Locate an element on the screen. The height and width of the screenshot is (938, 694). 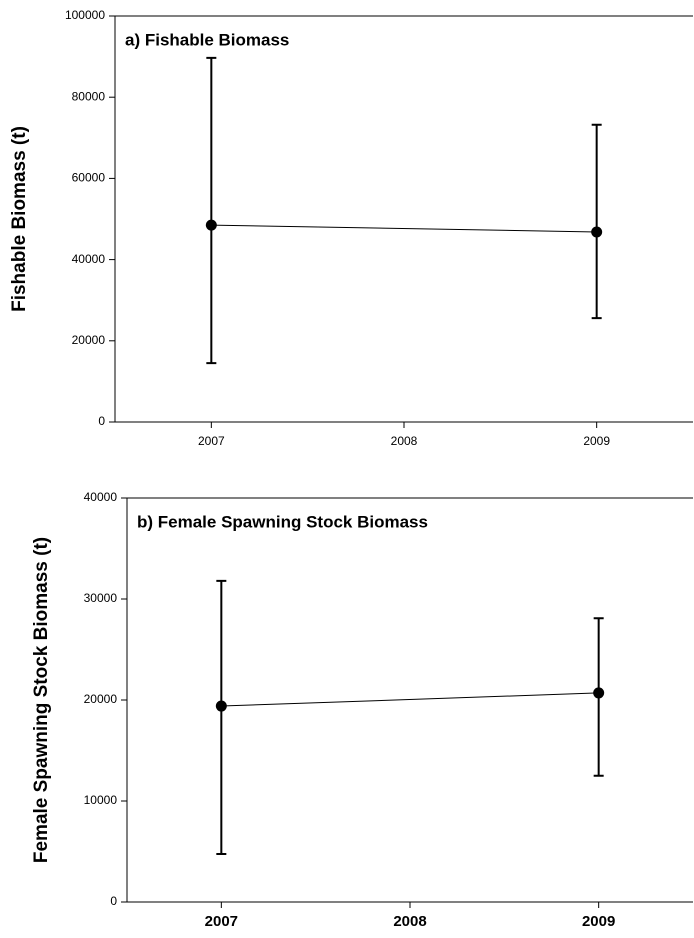
y-tick-label: 80000 is located at coordinates (89, 96).